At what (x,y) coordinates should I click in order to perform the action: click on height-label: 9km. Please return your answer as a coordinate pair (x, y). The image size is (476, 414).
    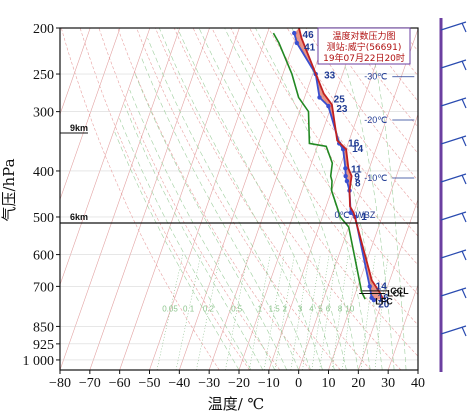
    Looking at the image, I should click on (79, 128).